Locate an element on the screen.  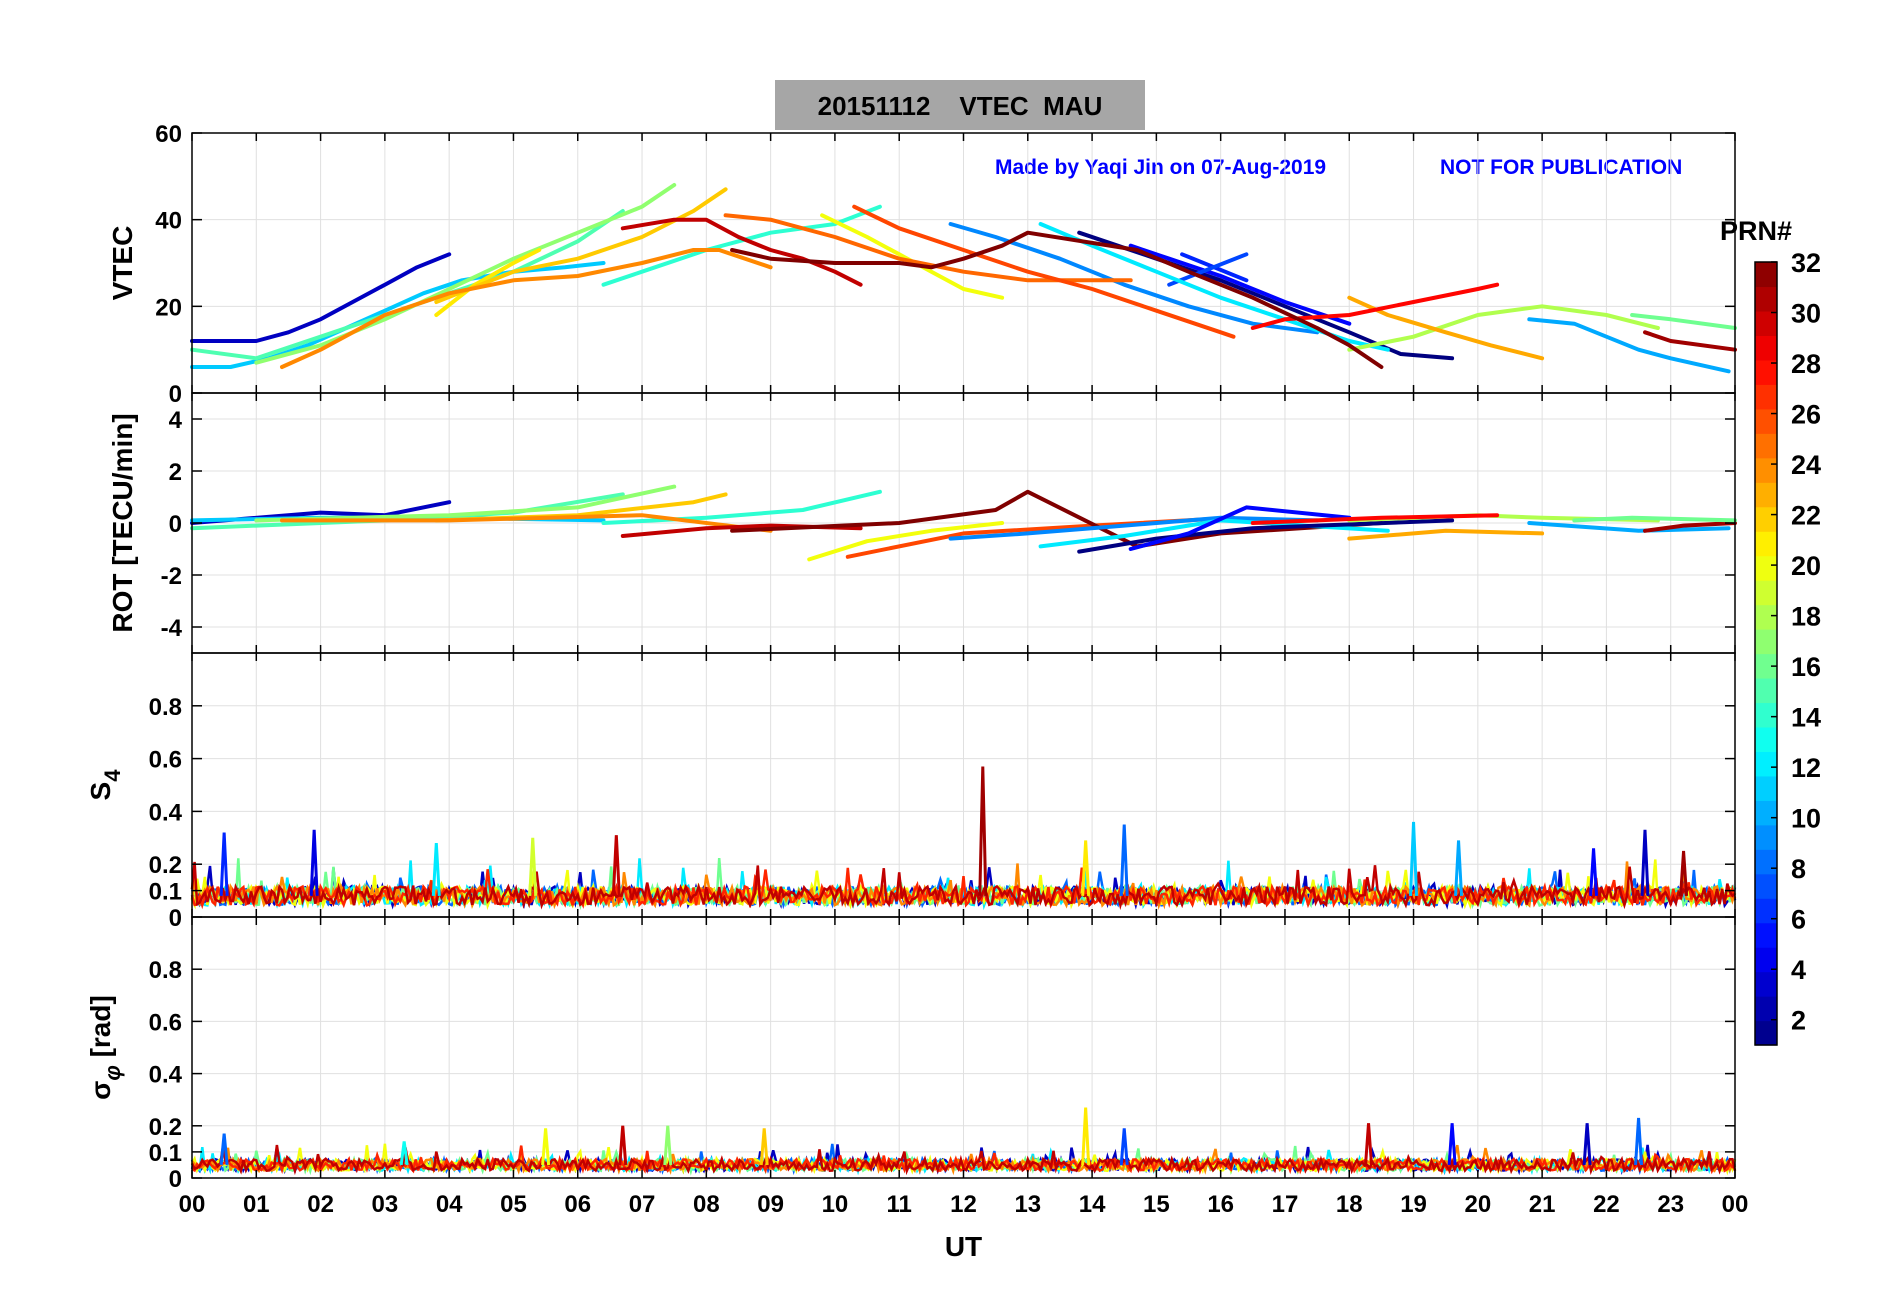
x-tick-label: 15 is located at coordinates (1156, 1204).